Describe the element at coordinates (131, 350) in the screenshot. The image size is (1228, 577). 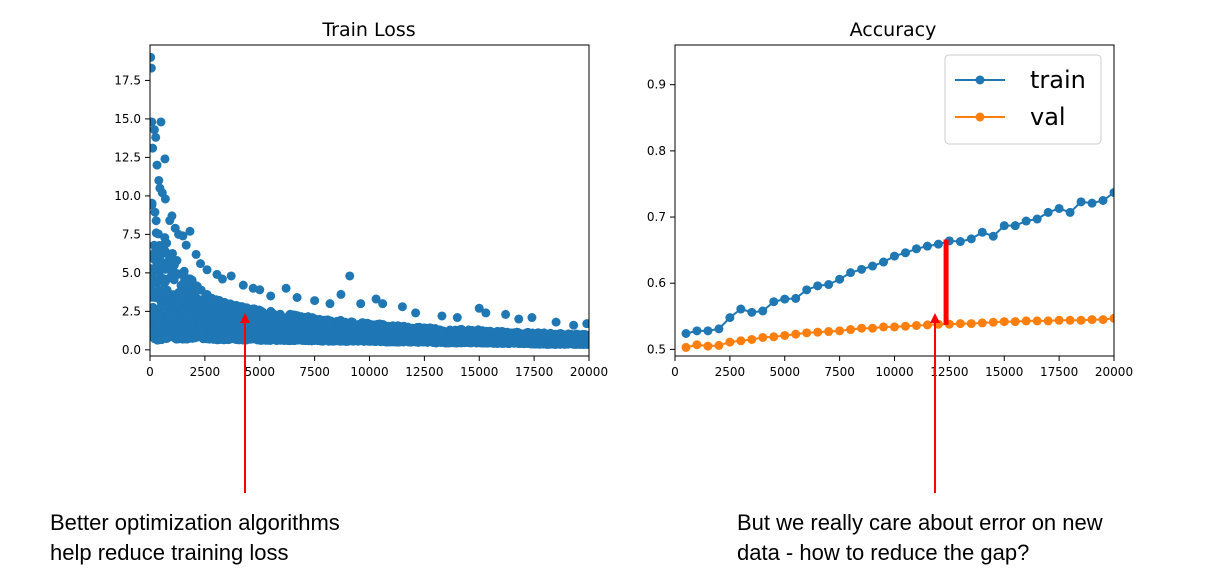
I see `y-tick-label: 0.0` at that location.